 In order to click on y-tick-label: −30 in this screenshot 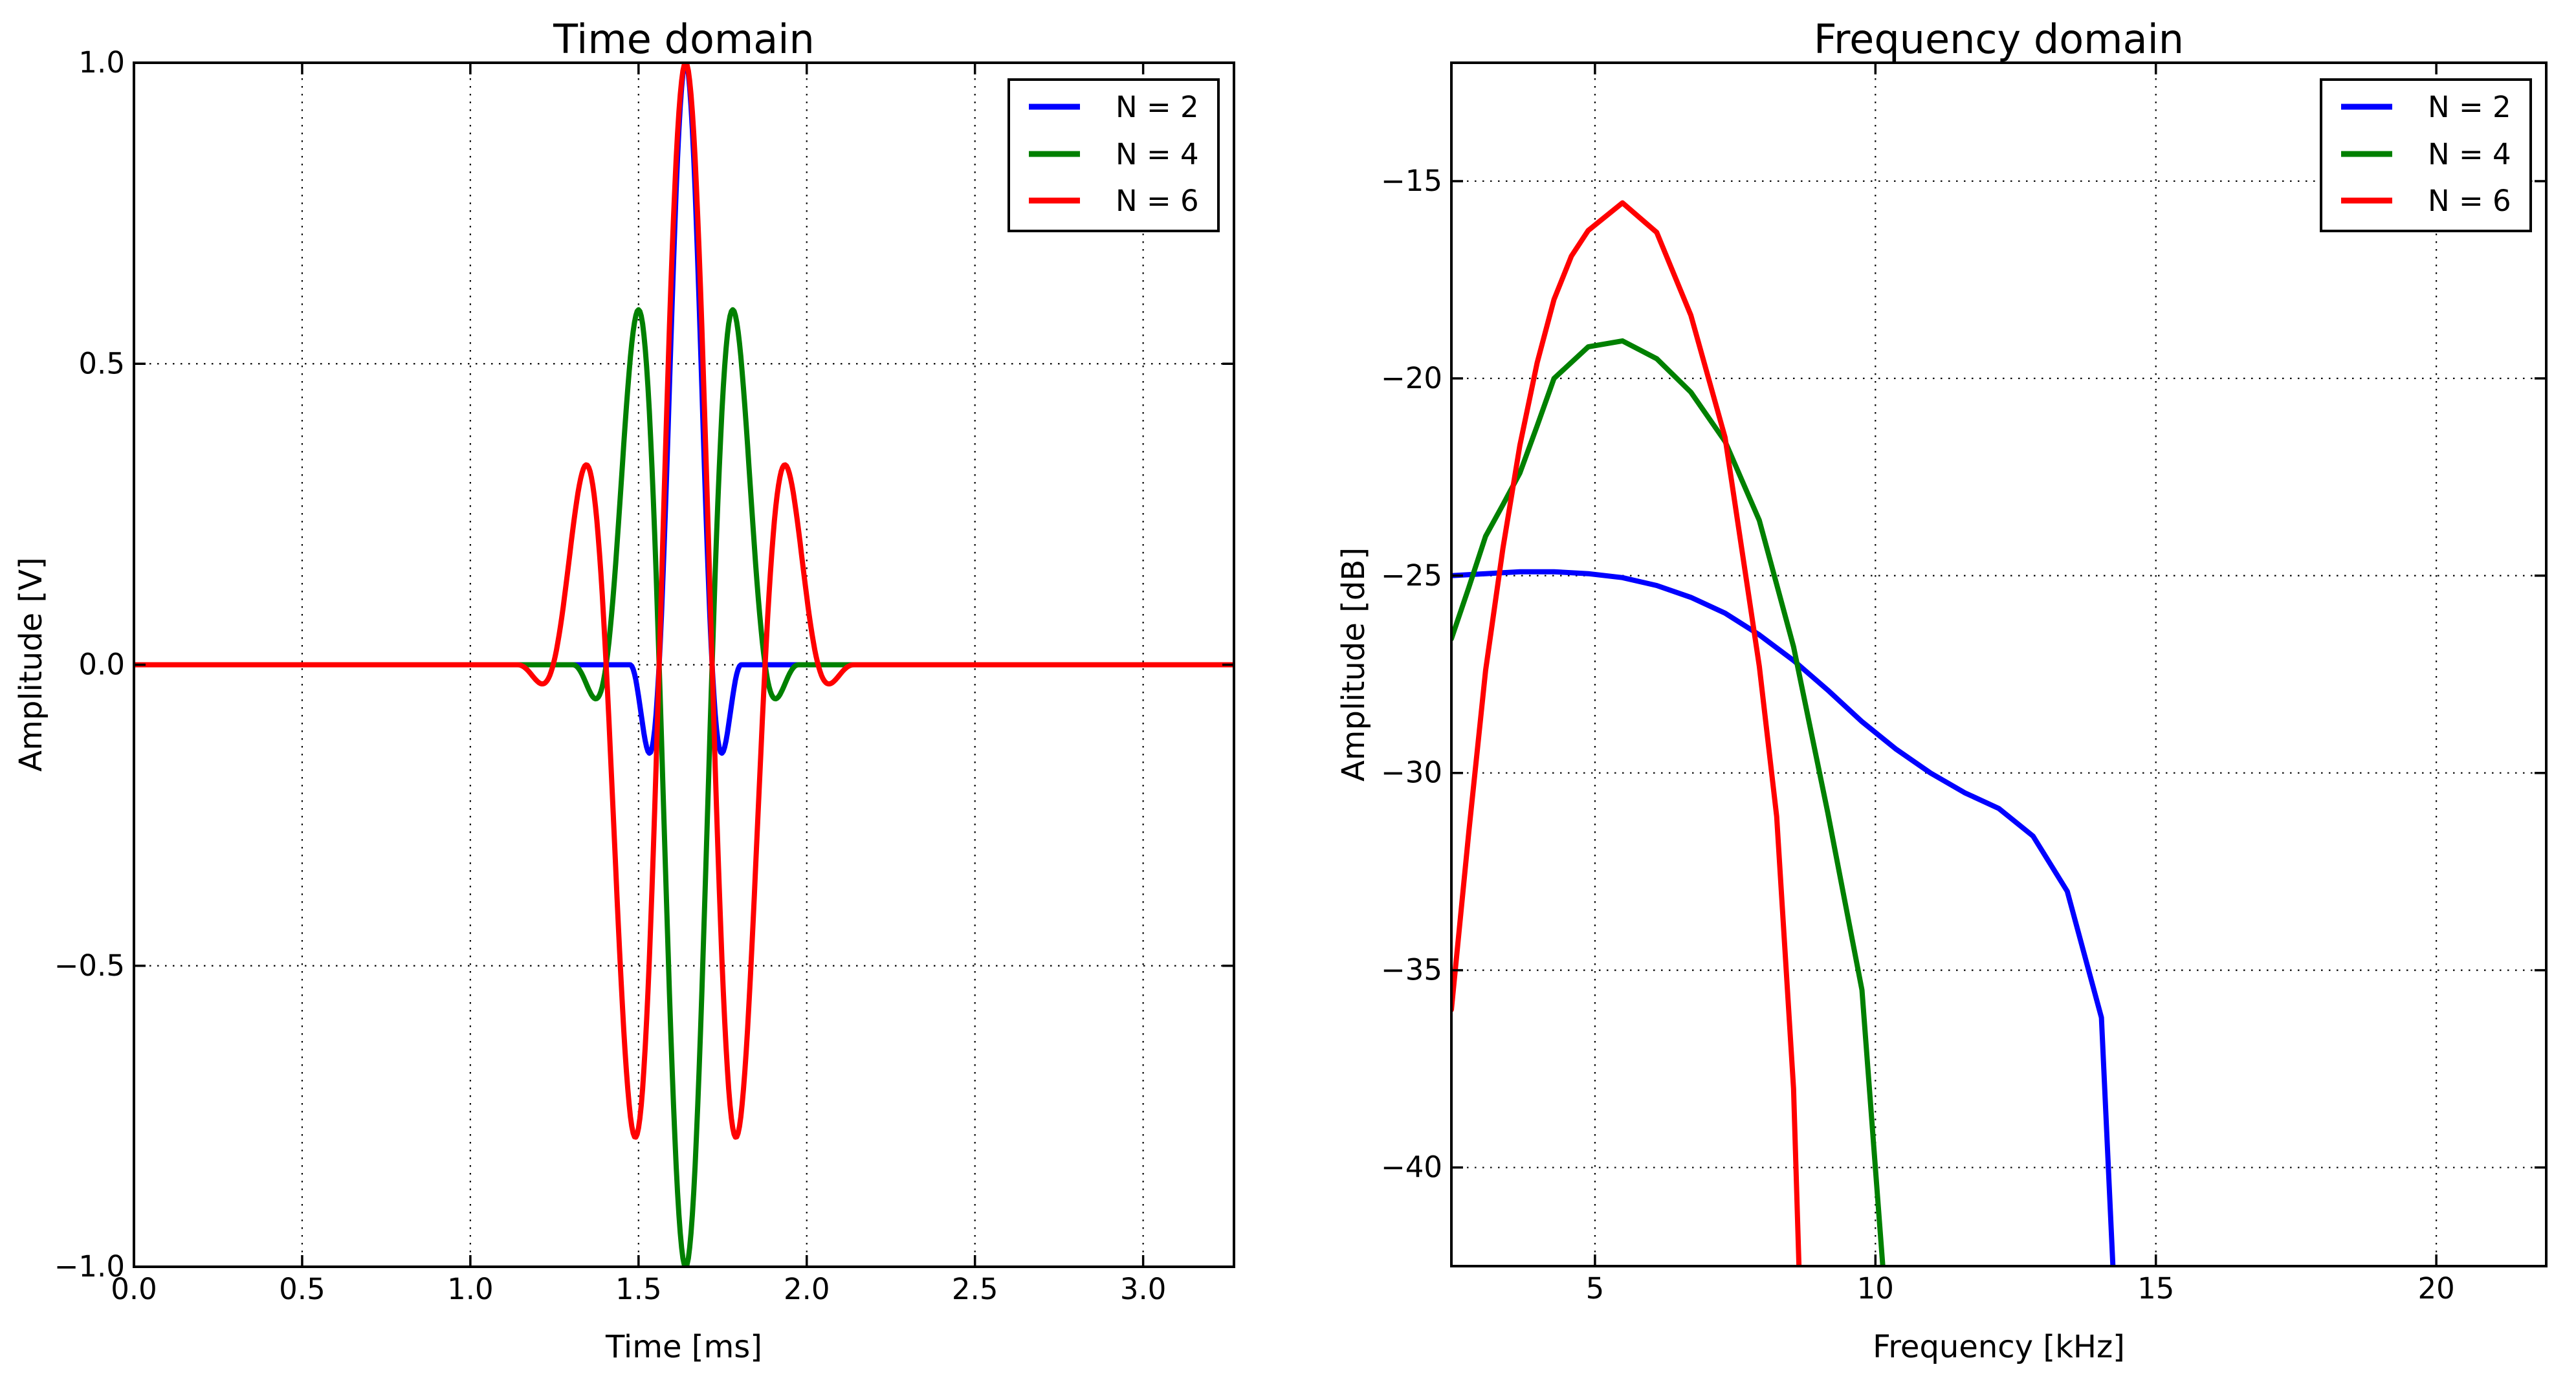, I will do `click(1411, 773)`.